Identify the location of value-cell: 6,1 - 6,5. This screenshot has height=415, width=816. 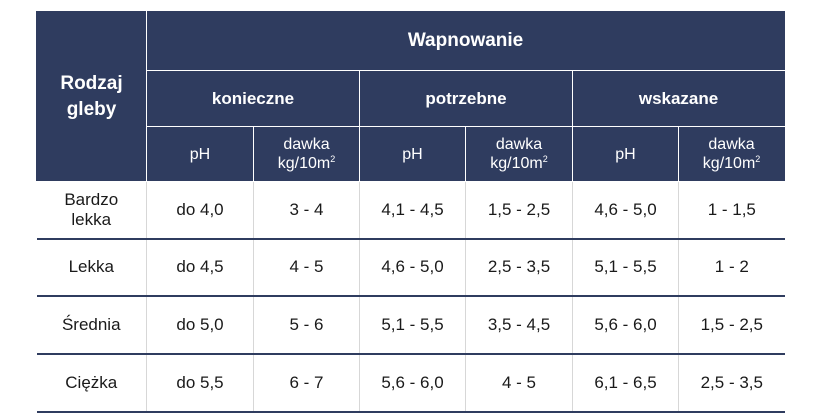
(625, 383).